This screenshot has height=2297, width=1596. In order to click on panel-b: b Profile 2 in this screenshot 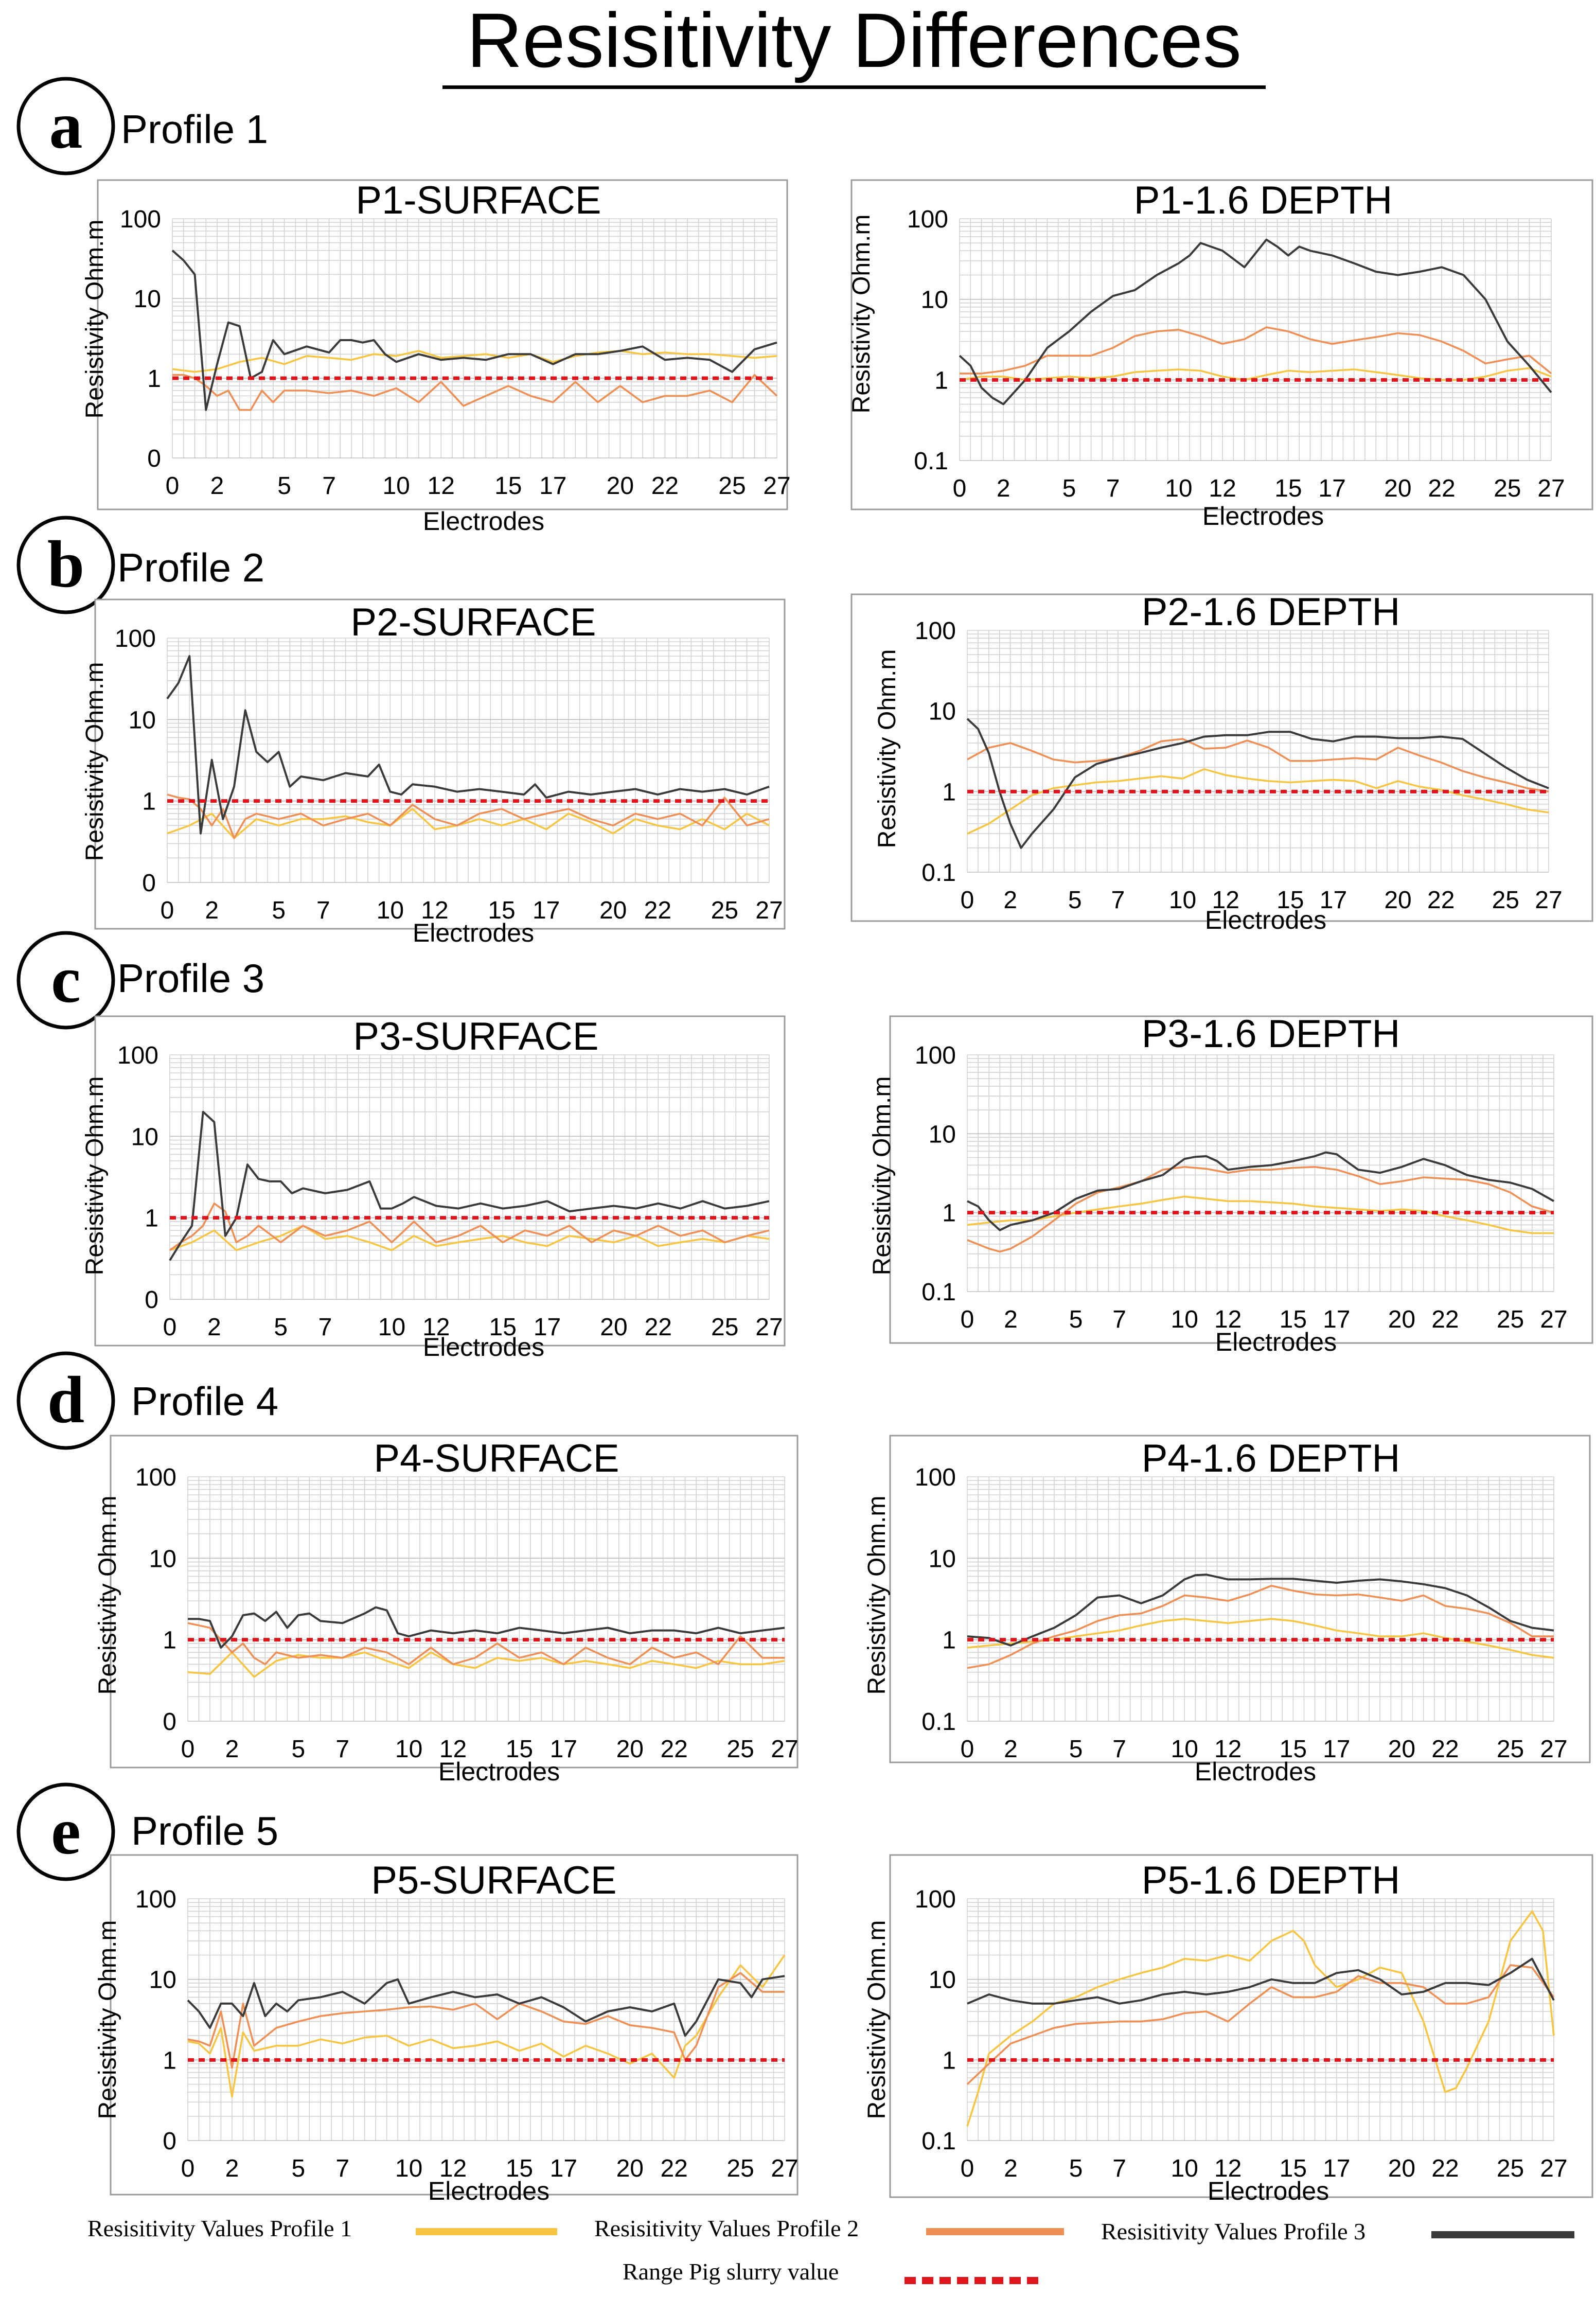, I will do `click(140, 565)`.